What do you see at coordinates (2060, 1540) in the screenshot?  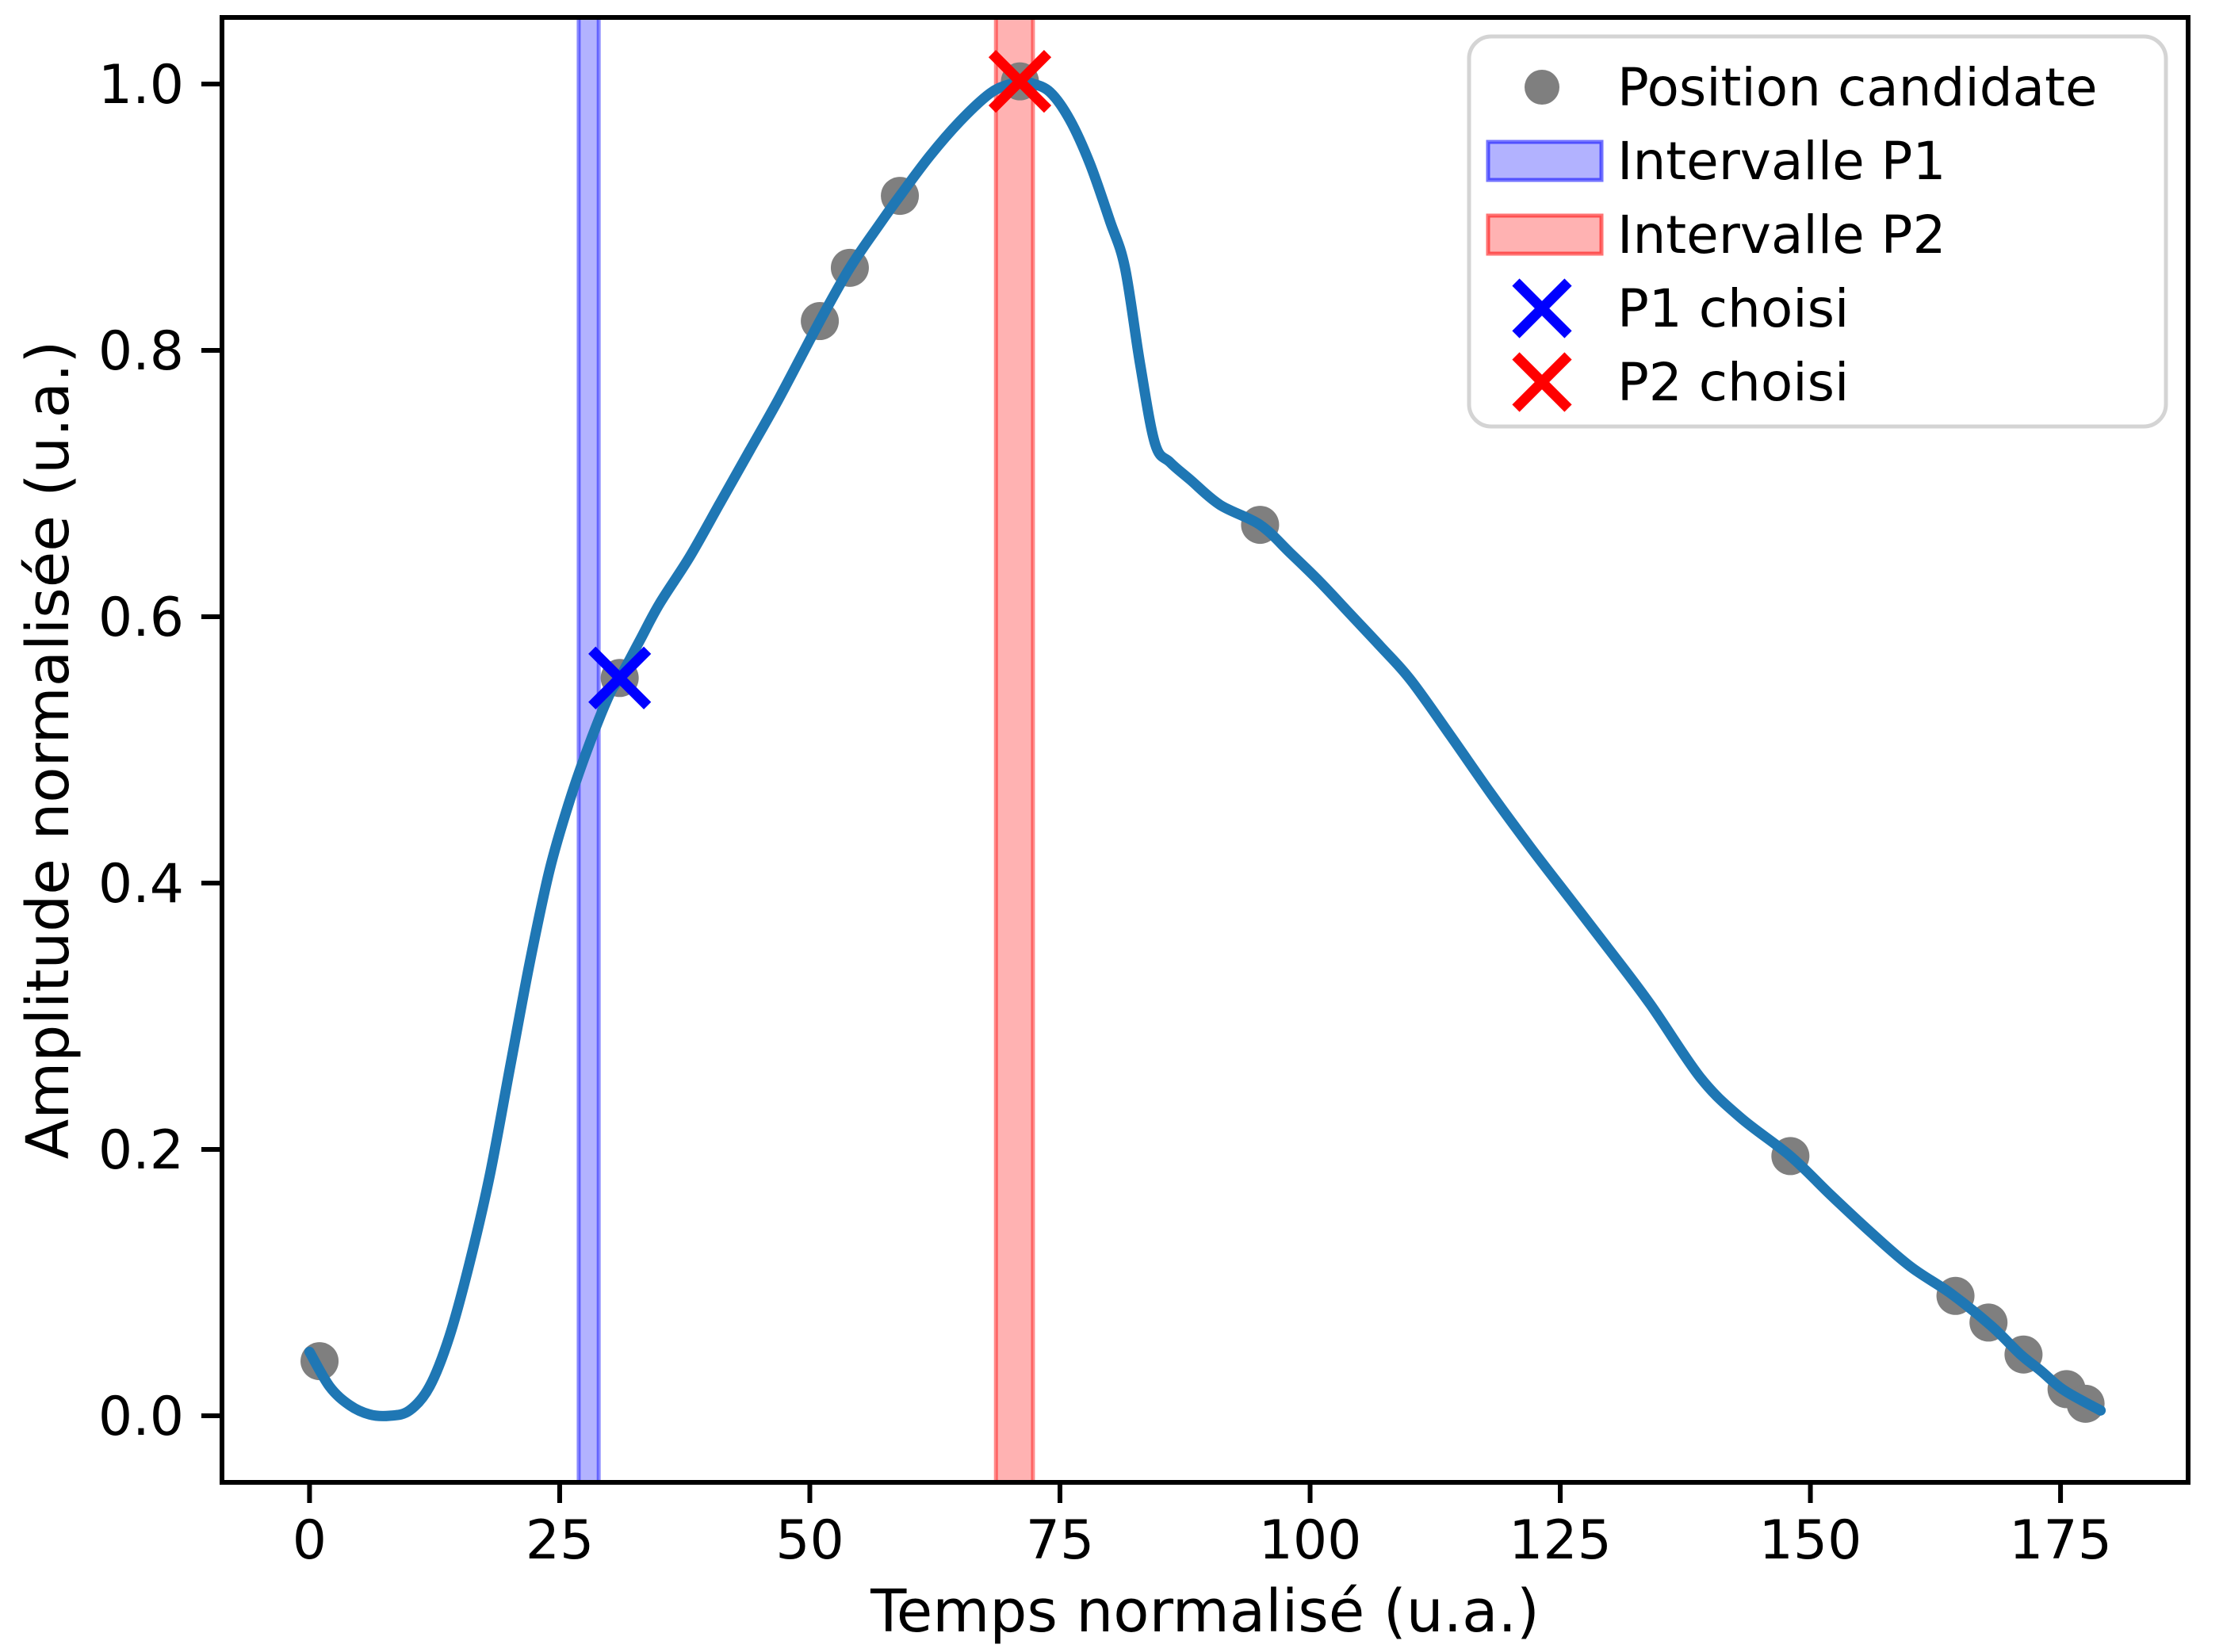 I see `x-tick-label: 175` at bounding box center [2060, 1540].